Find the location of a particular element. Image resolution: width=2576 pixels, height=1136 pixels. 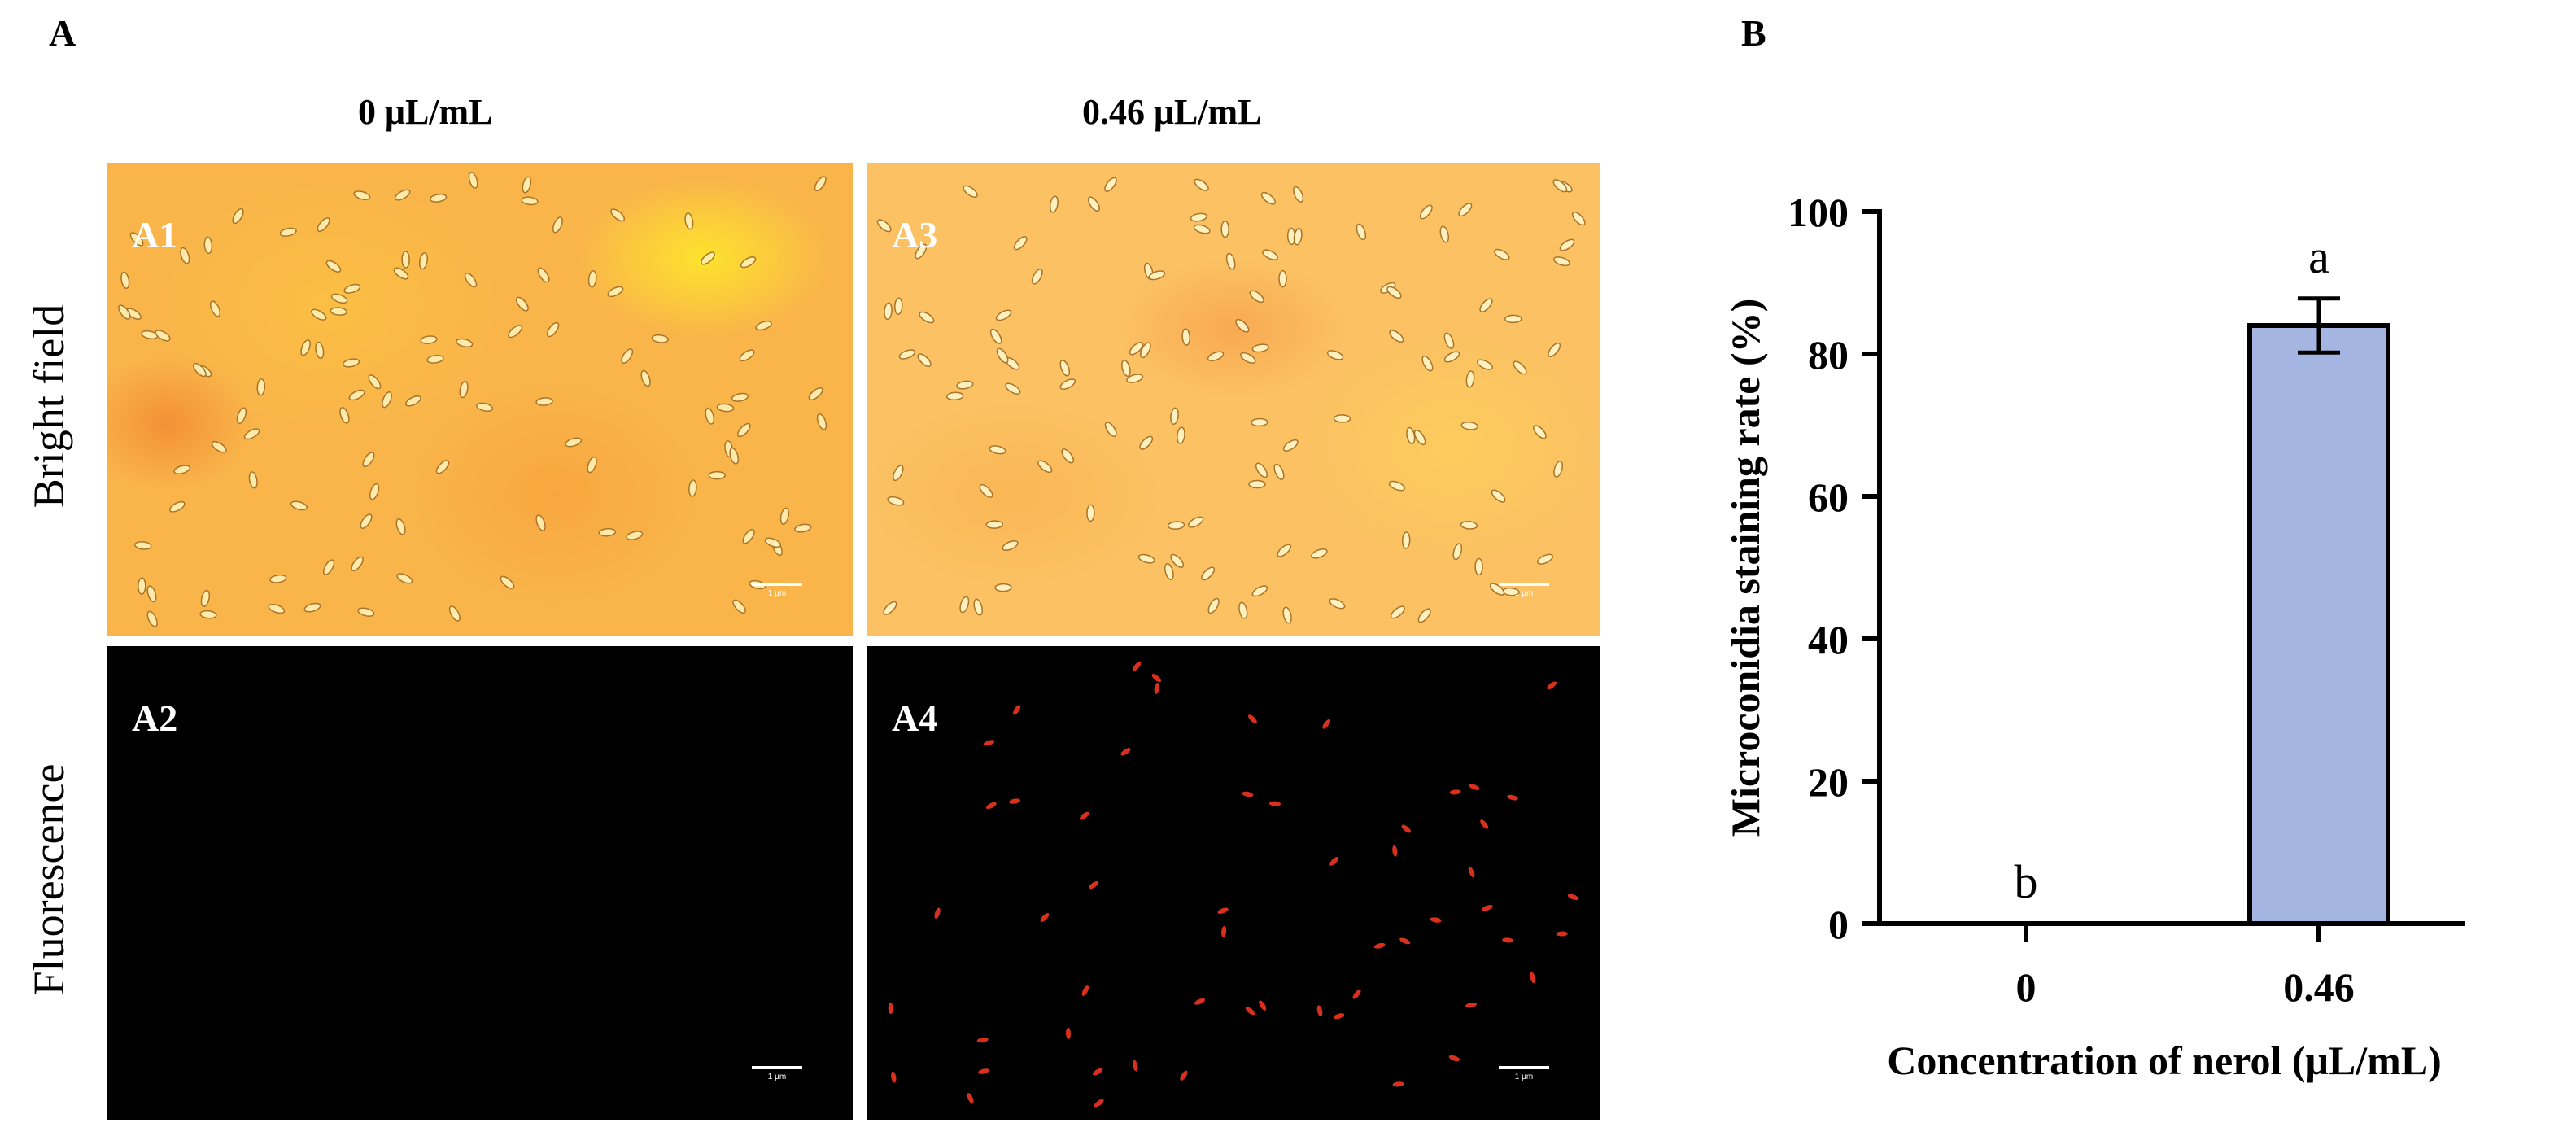

image-tag: A1 is located at coordinates (155, 235).